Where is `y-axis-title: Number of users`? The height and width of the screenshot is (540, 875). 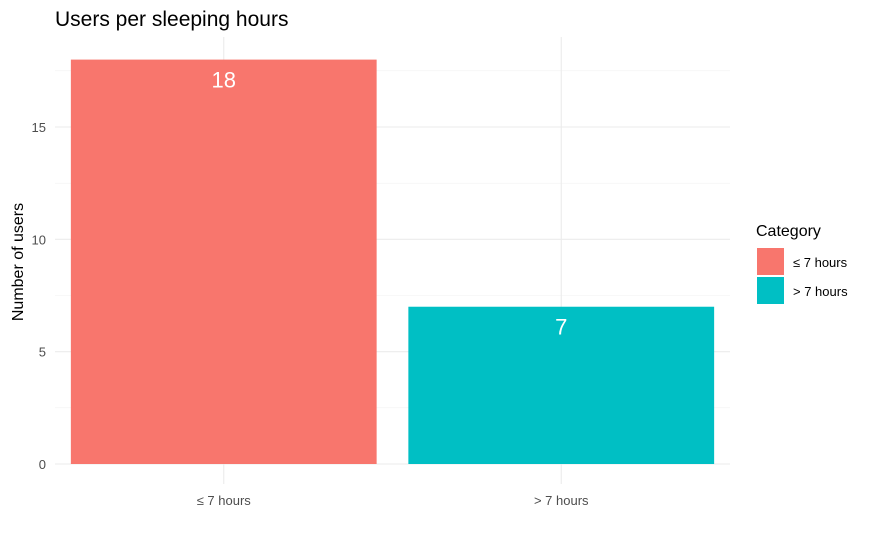
y-axis-title: Number of users is located at coordinates (18, 262).